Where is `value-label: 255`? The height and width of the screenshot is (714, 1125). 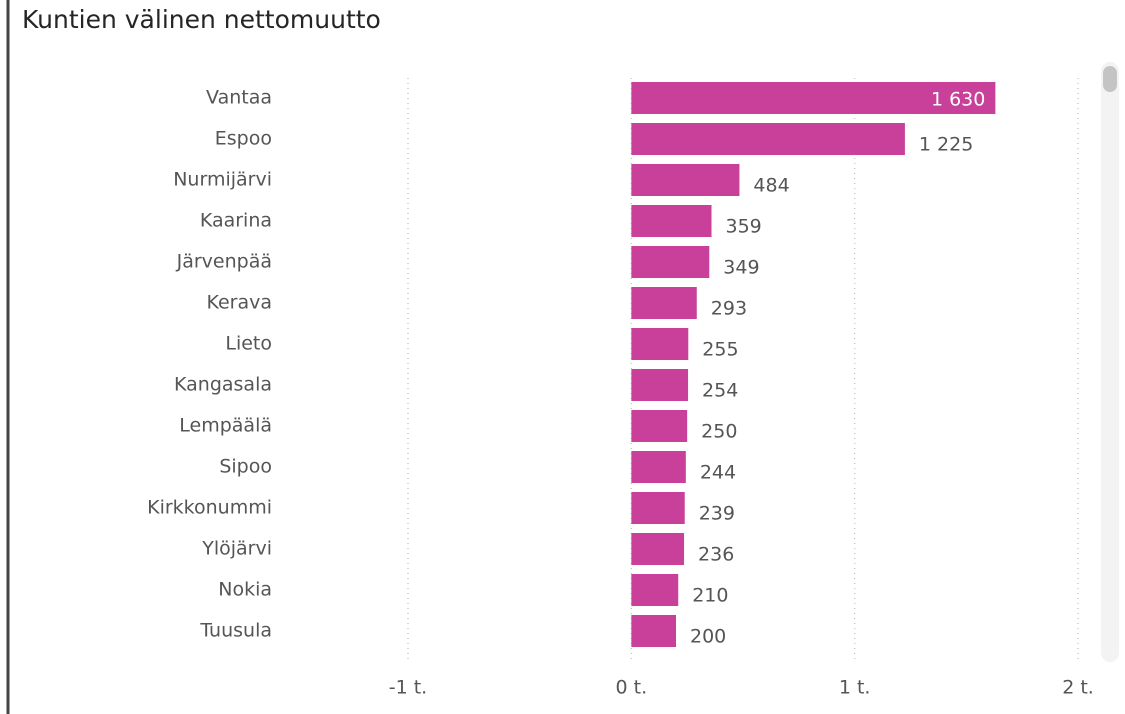 value-label: 255 is located at coordinates (720, 350).